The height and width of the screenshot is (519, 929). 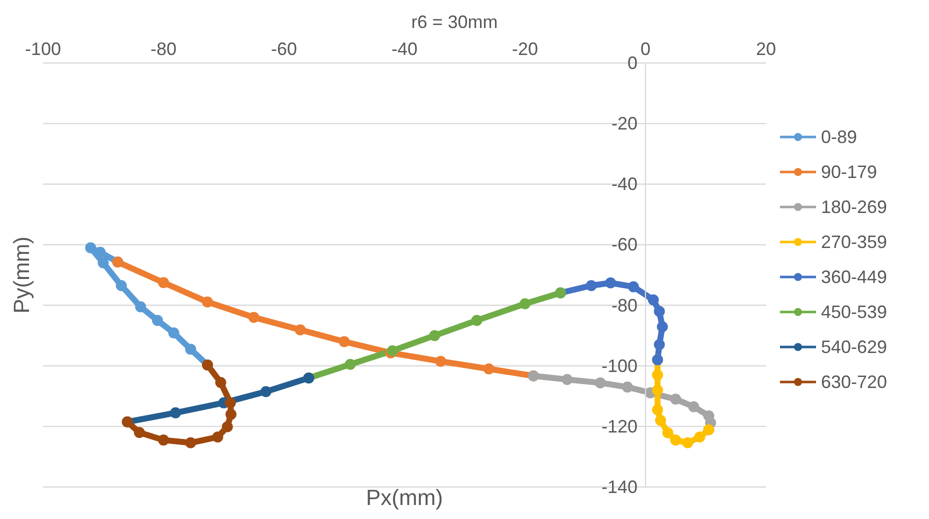 What do you see at coordinates (404, 497) in the screenshot?
I see `x-axis-title: Px(mm)` at bounding box center [404, 497].